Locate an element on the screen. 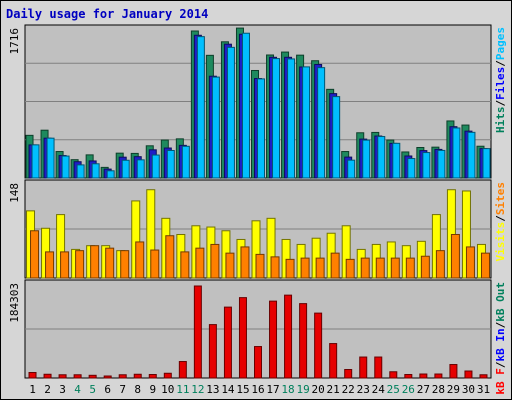  legend-entry: kB In is located at coordinates (500, 344).